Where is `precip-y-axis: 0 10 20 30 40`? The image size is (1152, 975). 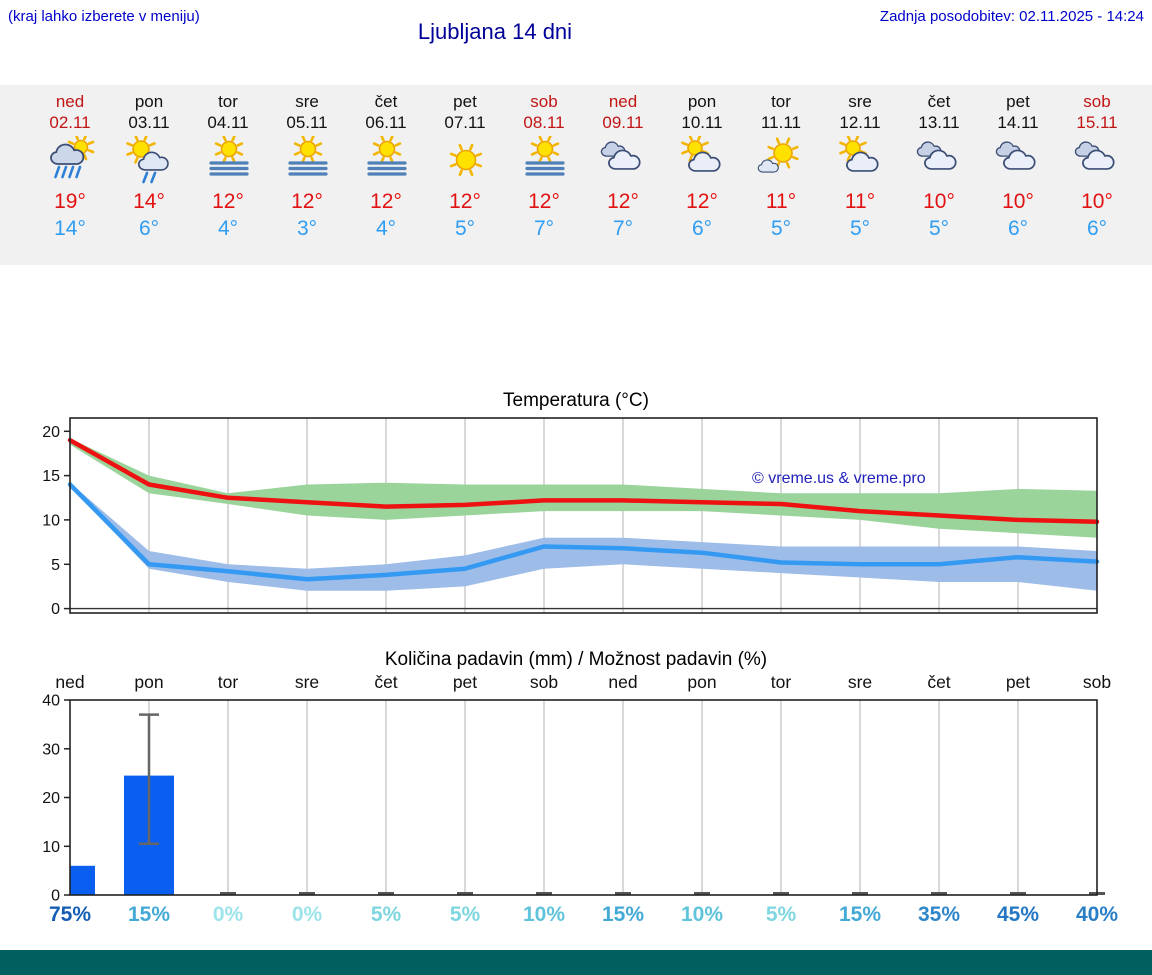 precip-y-axis: 0 10 20 30 40 is located at coordinates (56, 797).